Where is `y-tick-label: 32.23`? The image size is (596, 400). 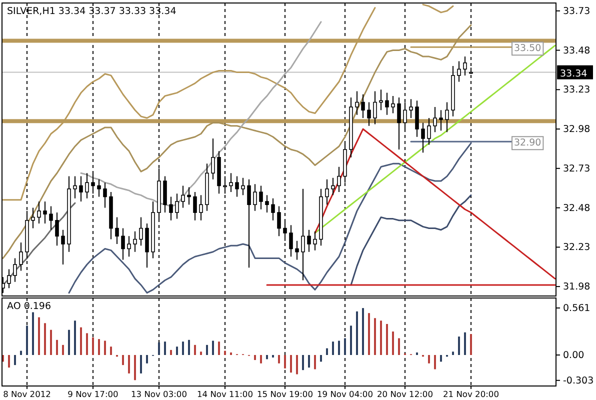
y-tick-label: 32.23 is located at coordinates (576, 248).